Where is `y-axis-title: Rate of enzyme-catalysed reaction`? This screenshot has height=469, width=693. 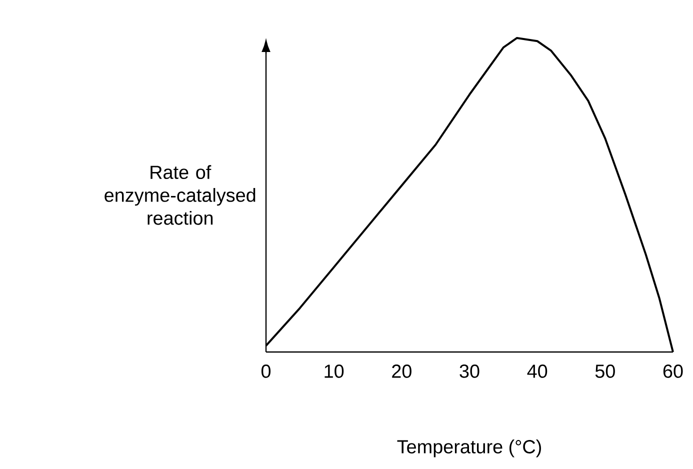 y-axis-title: Rate of enzyme-catalysed reaction is located at coordinates (180, 195).